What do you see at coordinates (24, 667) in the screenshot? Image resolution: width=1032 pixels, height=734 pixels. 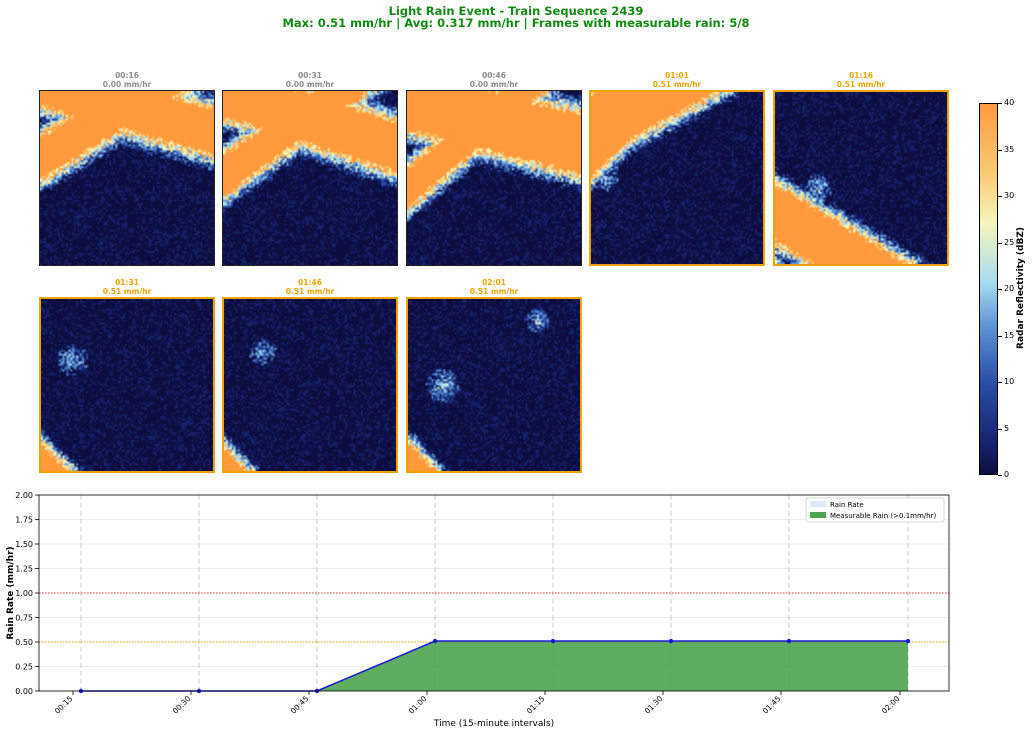 I see `y-tick-label: 0.25` at bounding box center [24, 667].